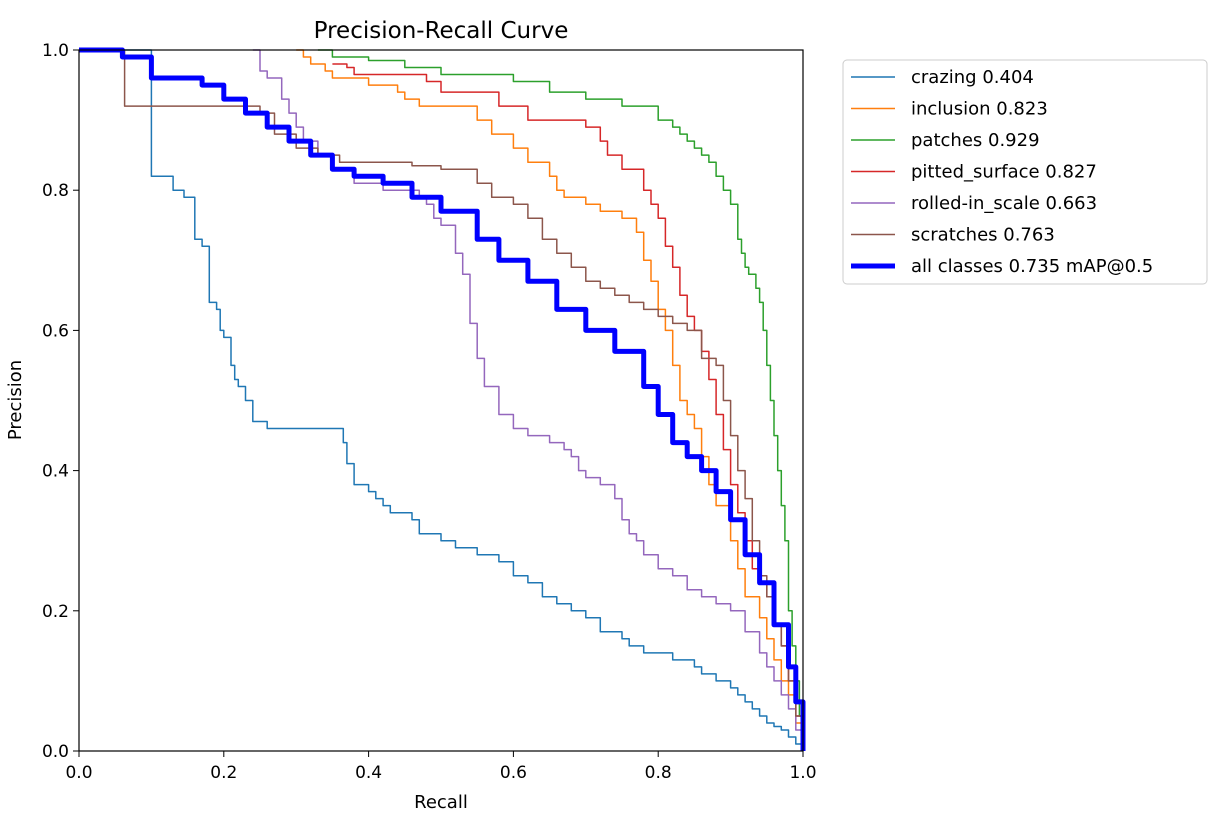  I want to click on x-axis-label: Recall, so click(441, 802).